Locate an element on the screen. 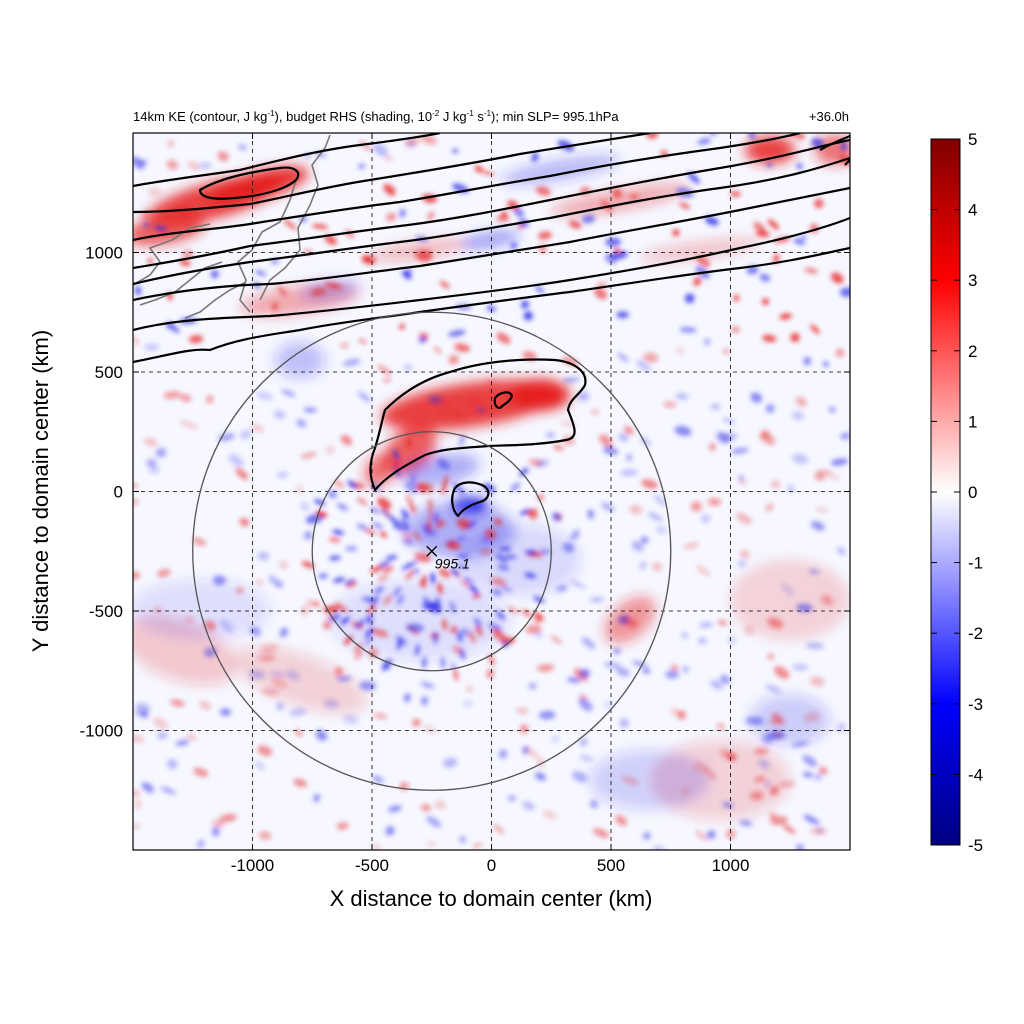 The height and width of the screenshot is (1024, 1024). colorbar-tick-label: -2 is located at coordinates (975, 633).